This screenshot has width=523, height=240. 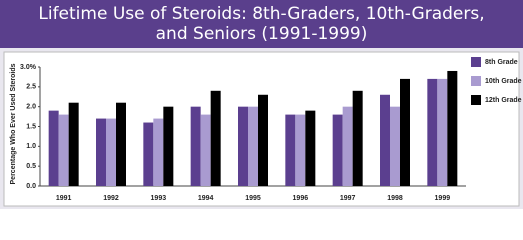 I want to click on x-tick-label: 1996, so click(x=301, y=198).